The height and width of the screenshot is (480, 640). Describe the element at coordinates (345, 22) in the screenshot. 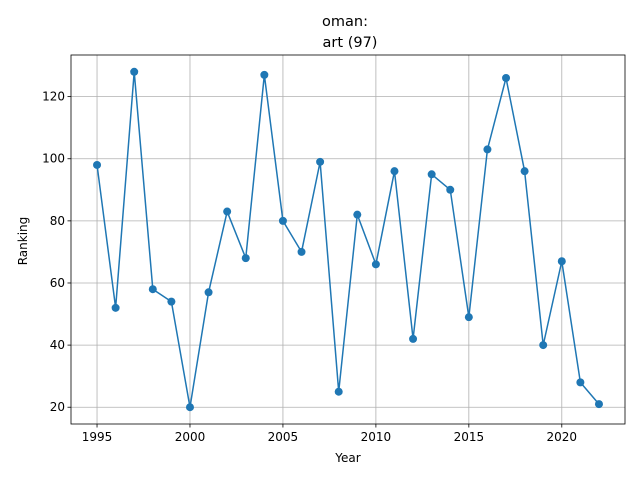

I see `chart-title-line-1: oman:` at that location.